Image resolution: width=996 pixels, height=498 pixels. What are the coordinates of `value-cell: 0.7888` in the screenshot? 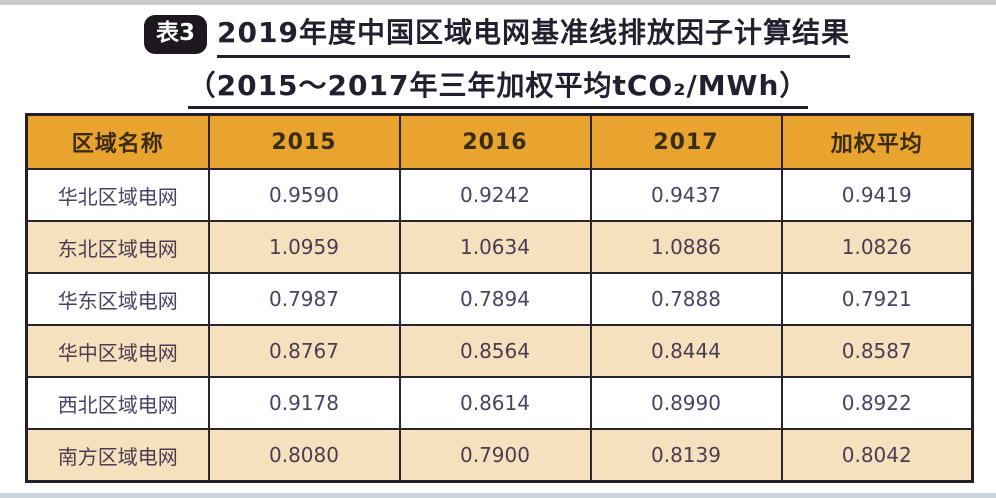 It's located at (686, 299).